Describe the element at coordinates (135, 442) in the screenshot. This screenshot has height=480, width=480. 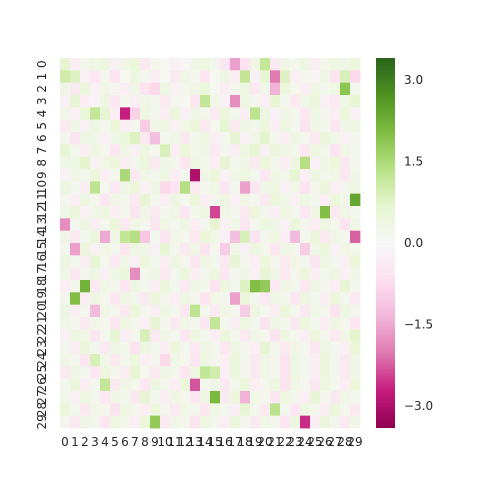
I see `x-tick-label: 7` at that location.